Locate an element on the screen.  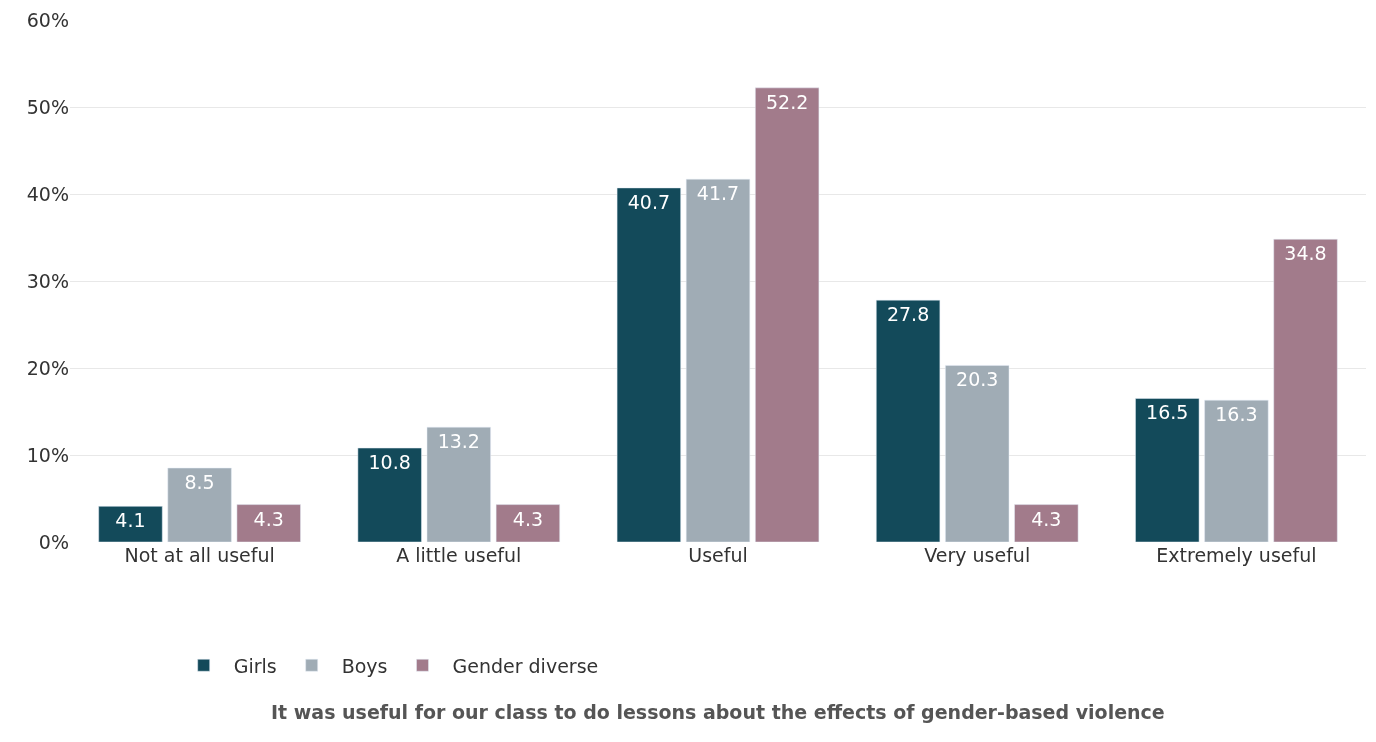
data-label: 16.3 is located at coordinates (1236, 414).